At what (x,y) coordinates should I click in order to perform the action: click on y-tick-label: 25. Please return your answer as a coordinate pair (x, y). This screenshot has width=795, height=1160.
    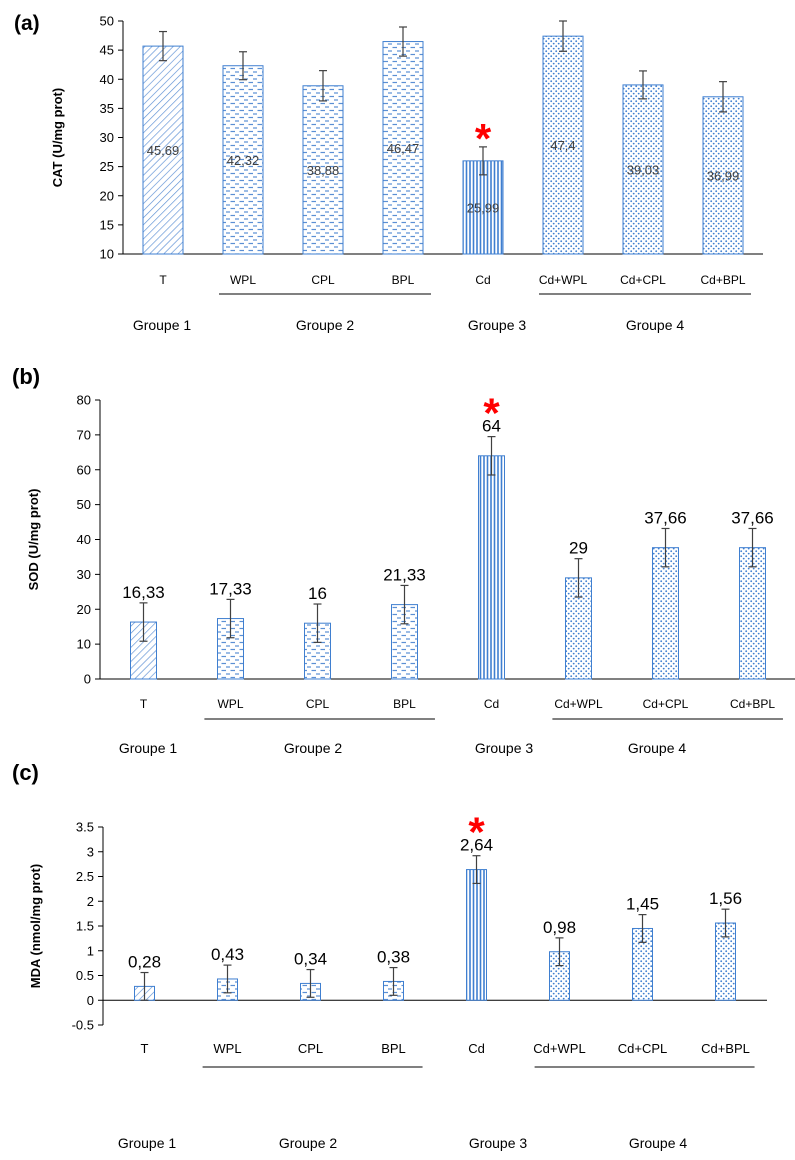
    Looking at the image, I should click on (107, 166).